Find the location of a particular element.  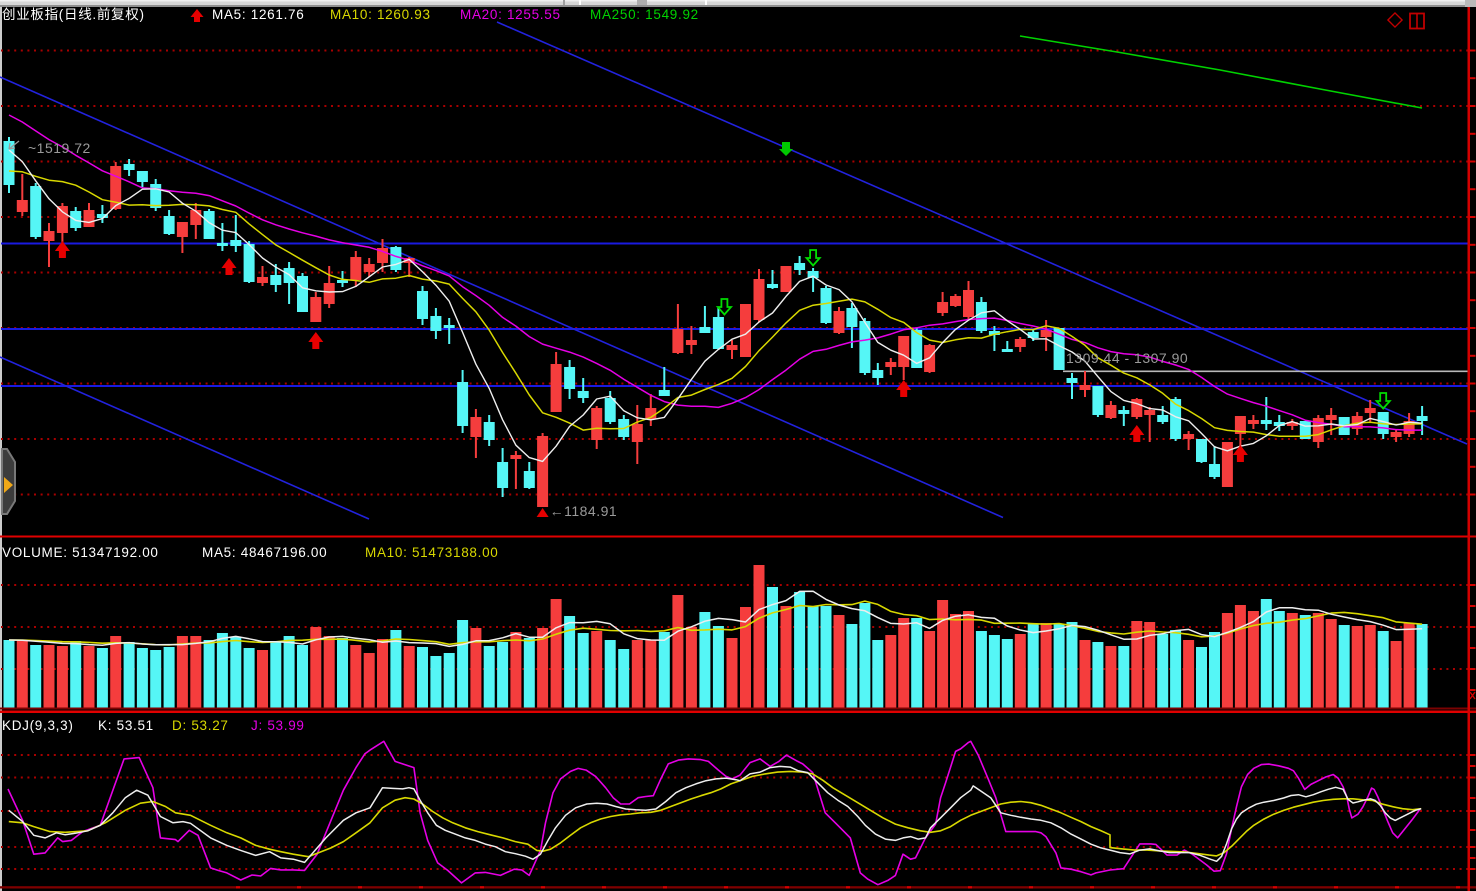

svg-text: 创业板指(日线.前复权) is located at coordinates (73, 14).